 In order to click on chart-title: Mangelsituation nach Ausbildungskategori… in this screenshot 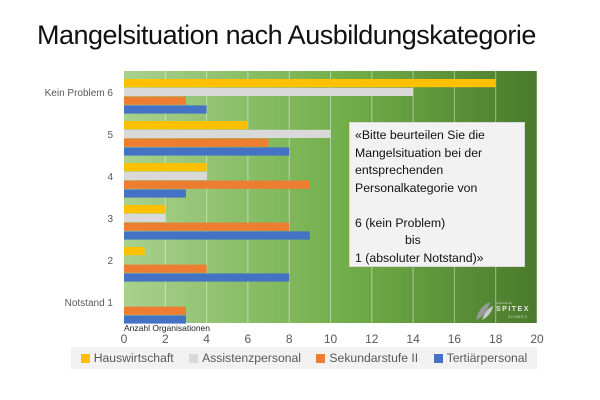, I will do `click(286, 35)`.